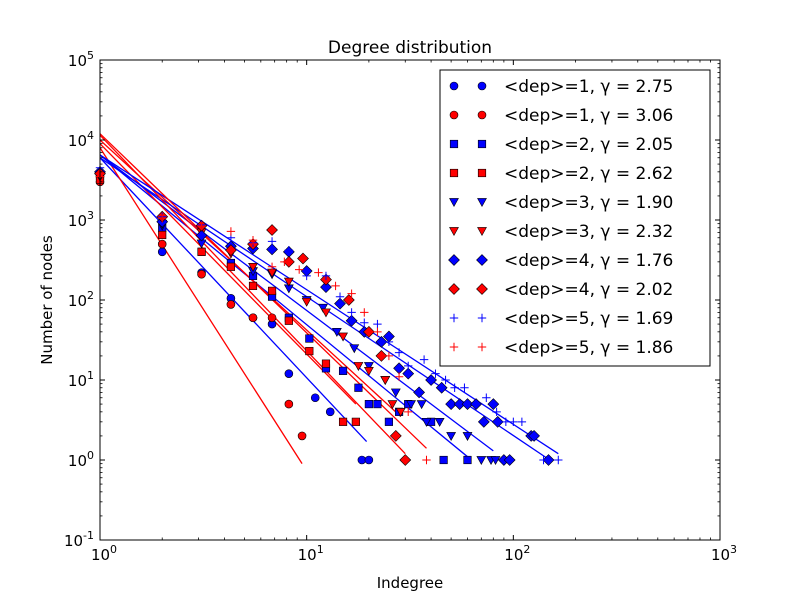 The height and width of the screenshot is (600, 800). I want to click on x-tick-label: 10², so click(517, 553).